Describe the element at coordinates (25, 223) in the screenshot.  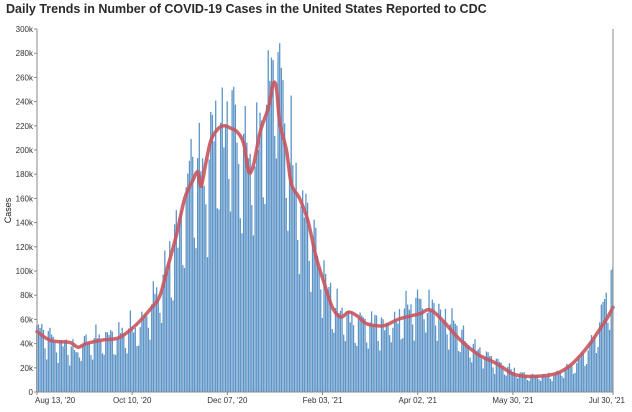
I see `y-tick-label: 140k` at that location.